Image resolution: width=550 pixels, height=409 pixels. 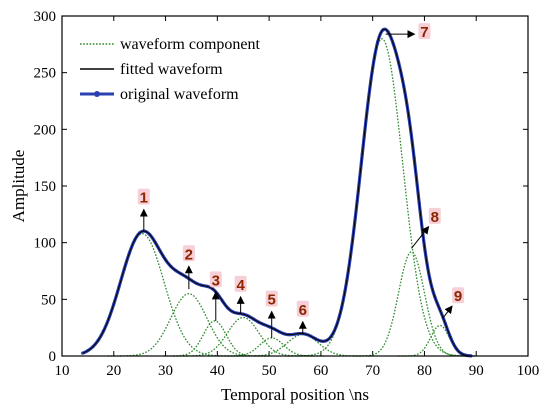 I want to click on x-tick-label: 100, so click(x=528, y=371).